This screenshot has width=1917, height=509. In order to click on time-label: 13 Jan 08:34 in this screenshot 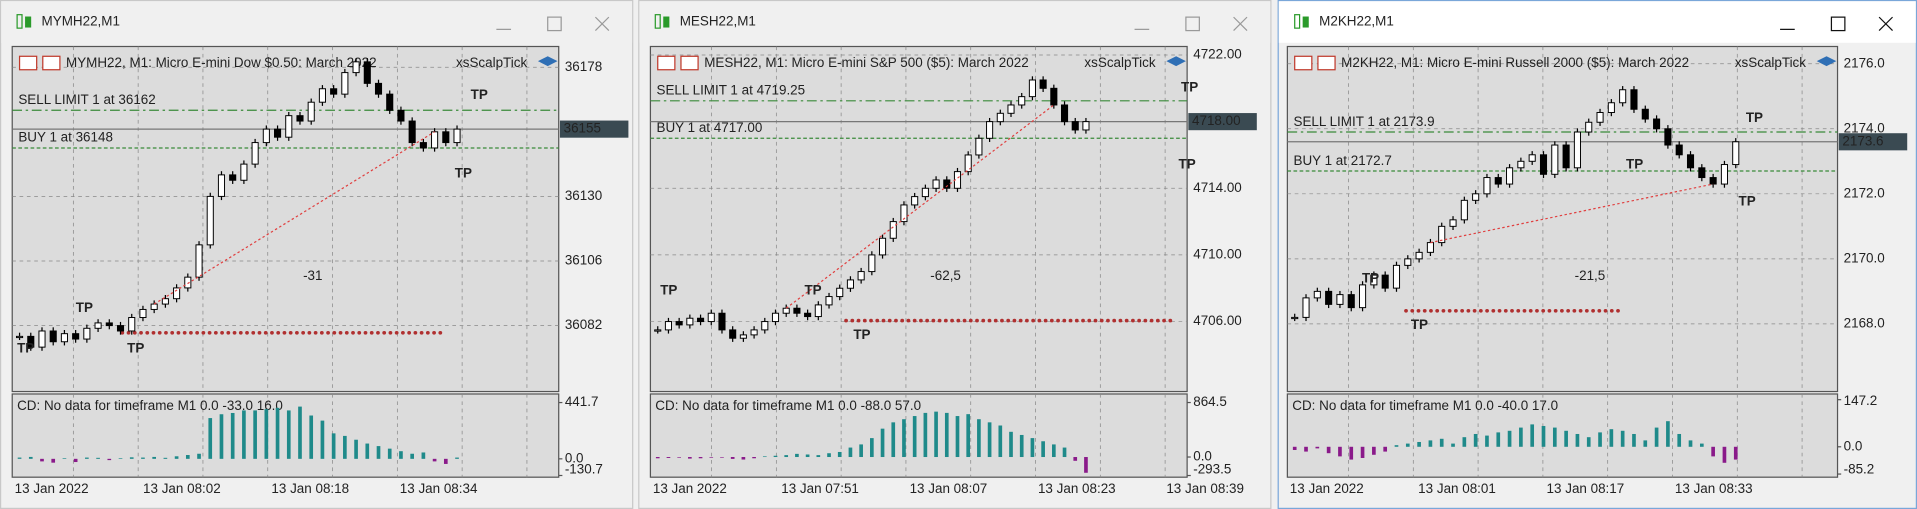, I will do `click(439, 488)`.